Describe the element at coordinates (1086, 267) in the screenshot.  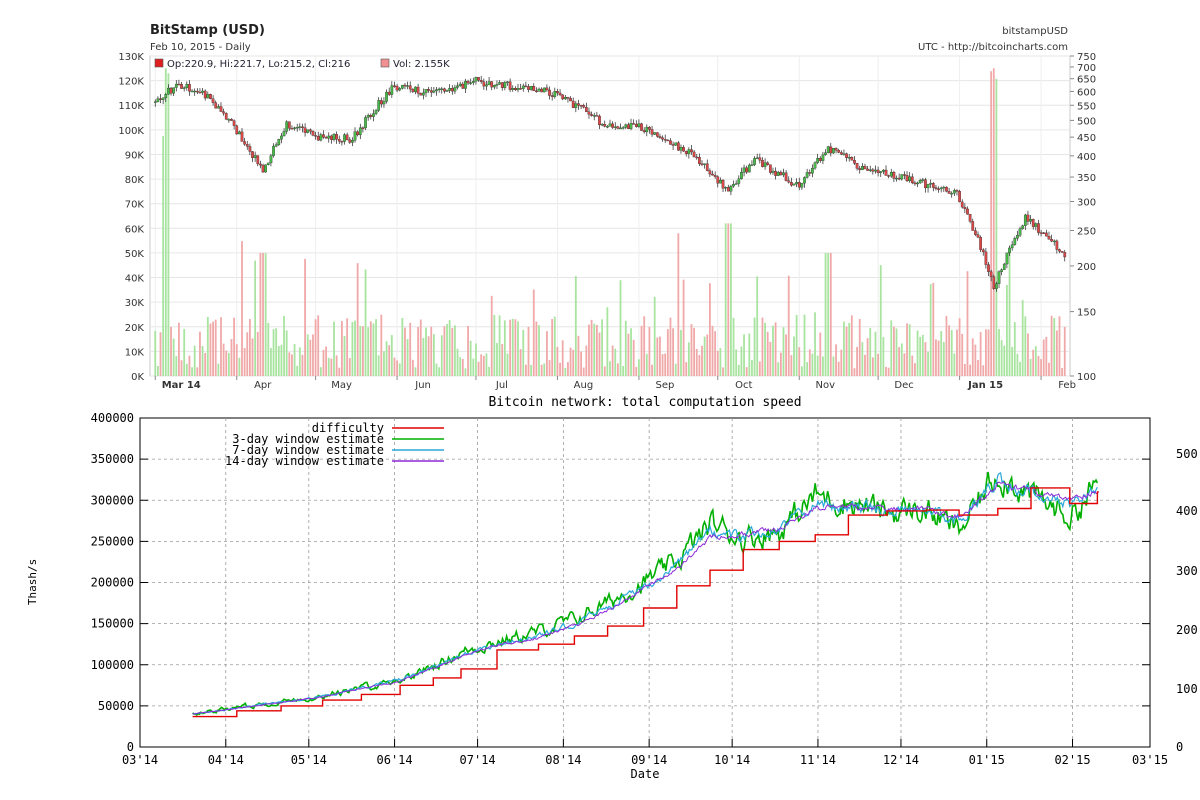
I see `top-right-tick-label: 200` at that location.